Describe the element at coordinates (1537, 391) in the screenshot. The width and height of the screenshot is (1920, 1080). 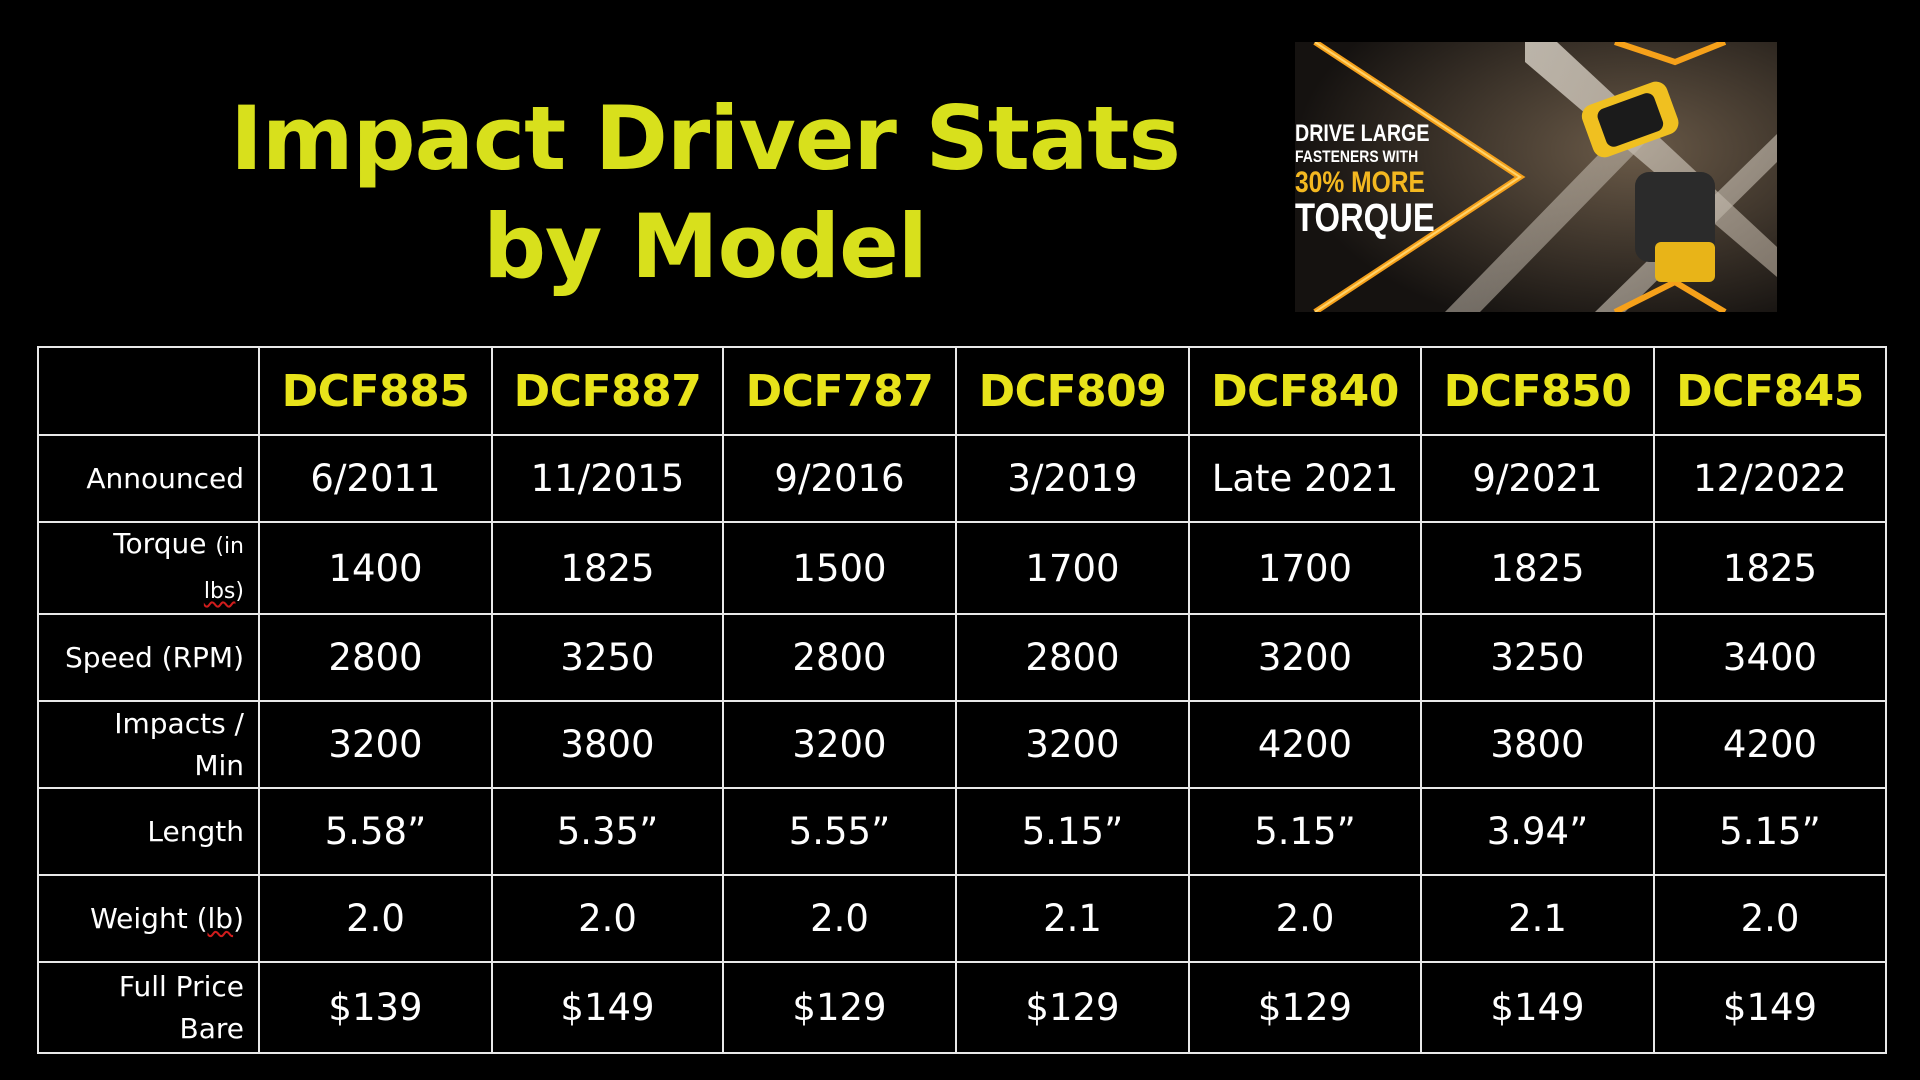
I see `model-header: DCF850` at that location.